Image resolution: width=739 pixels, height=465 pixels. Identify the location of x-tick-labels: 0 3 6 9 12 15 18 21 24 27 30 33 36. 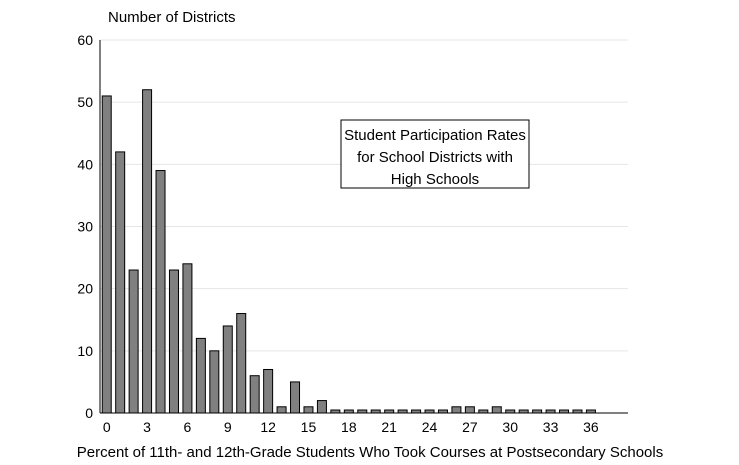
(351, 427).